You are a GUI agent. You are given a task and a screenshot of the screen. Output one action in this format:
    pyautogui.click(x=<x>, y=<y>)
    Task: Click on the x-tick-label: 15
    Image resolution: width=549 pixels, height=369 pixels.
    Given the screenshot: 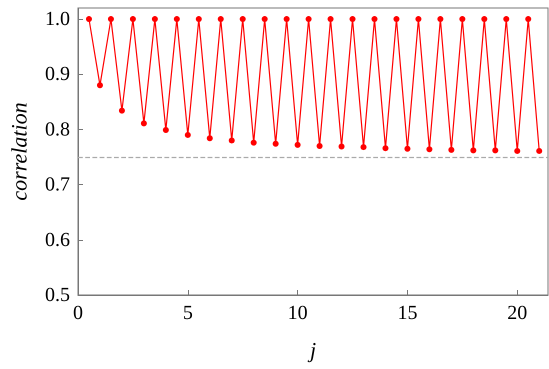 What is the action you would take?
    pyautogui.click(x=407, y=313)
    